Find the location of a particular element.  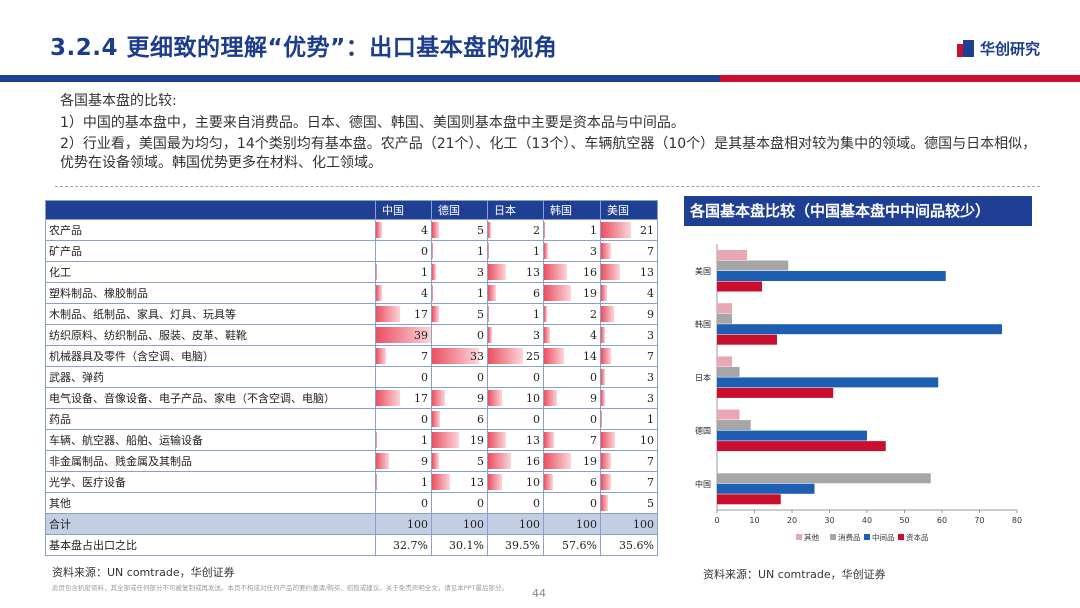

value-cell: 9 is located at coordinates (629, 314).